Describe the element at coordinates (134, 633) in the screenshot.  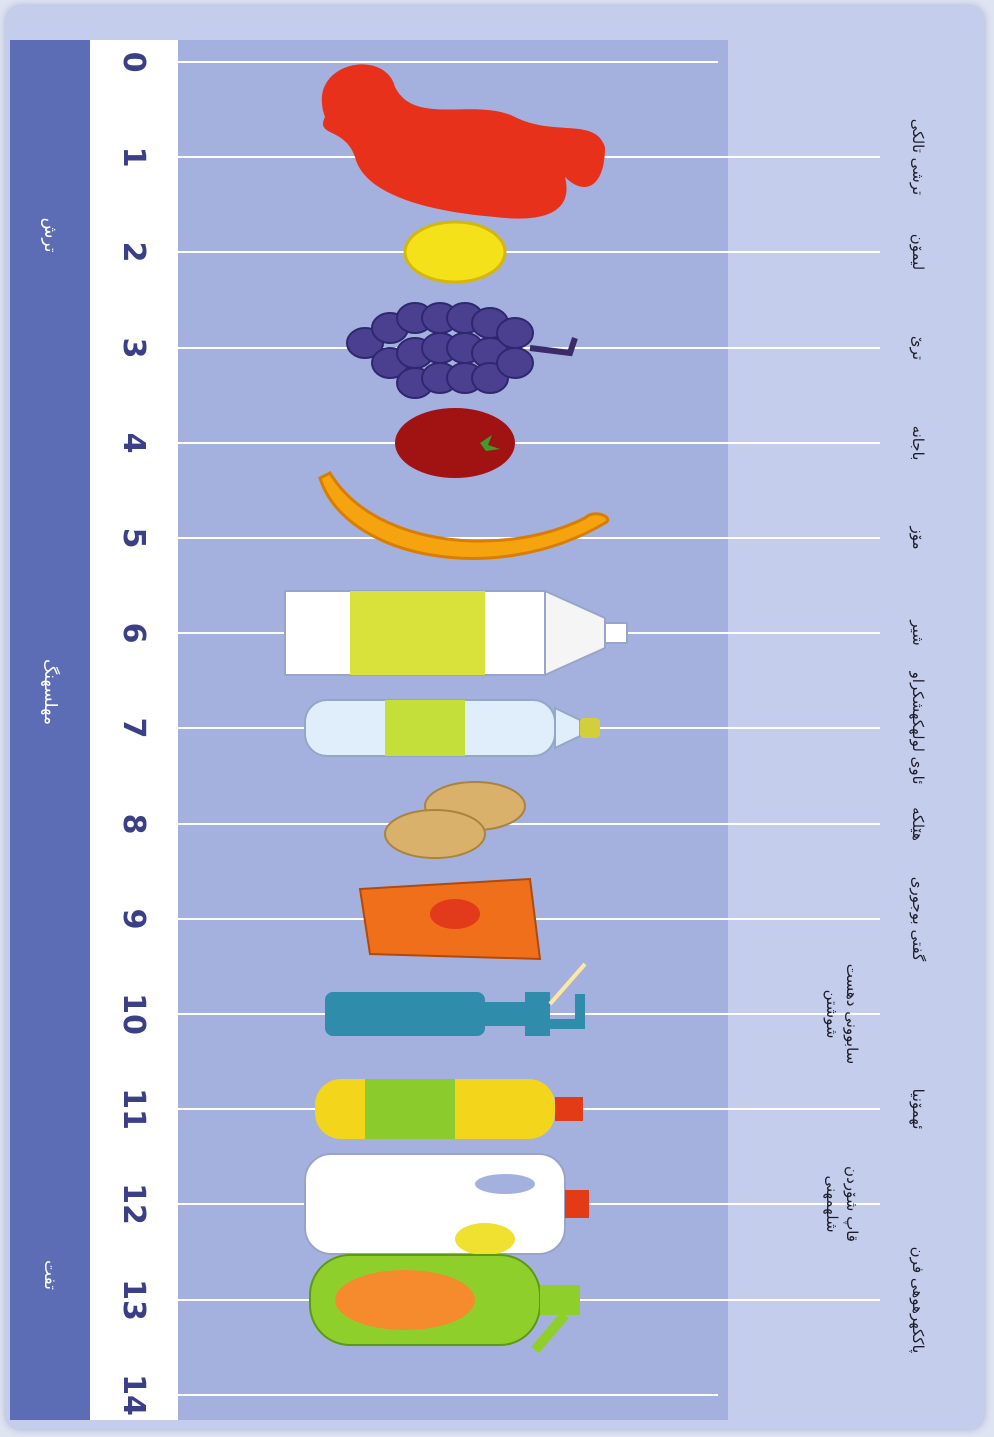
I see `ph-number: 6` at that location.